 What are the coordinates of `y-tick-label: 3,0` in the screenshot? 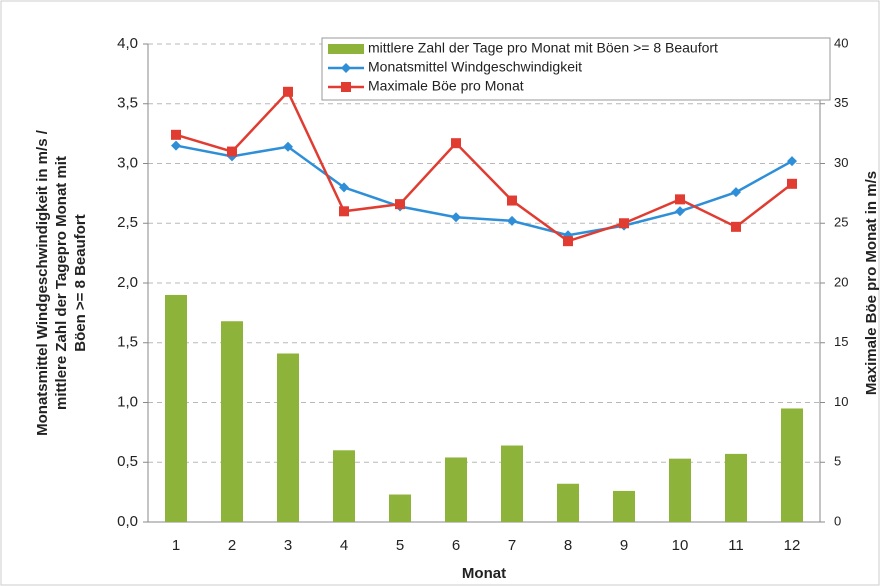 It's located at (127, 162).